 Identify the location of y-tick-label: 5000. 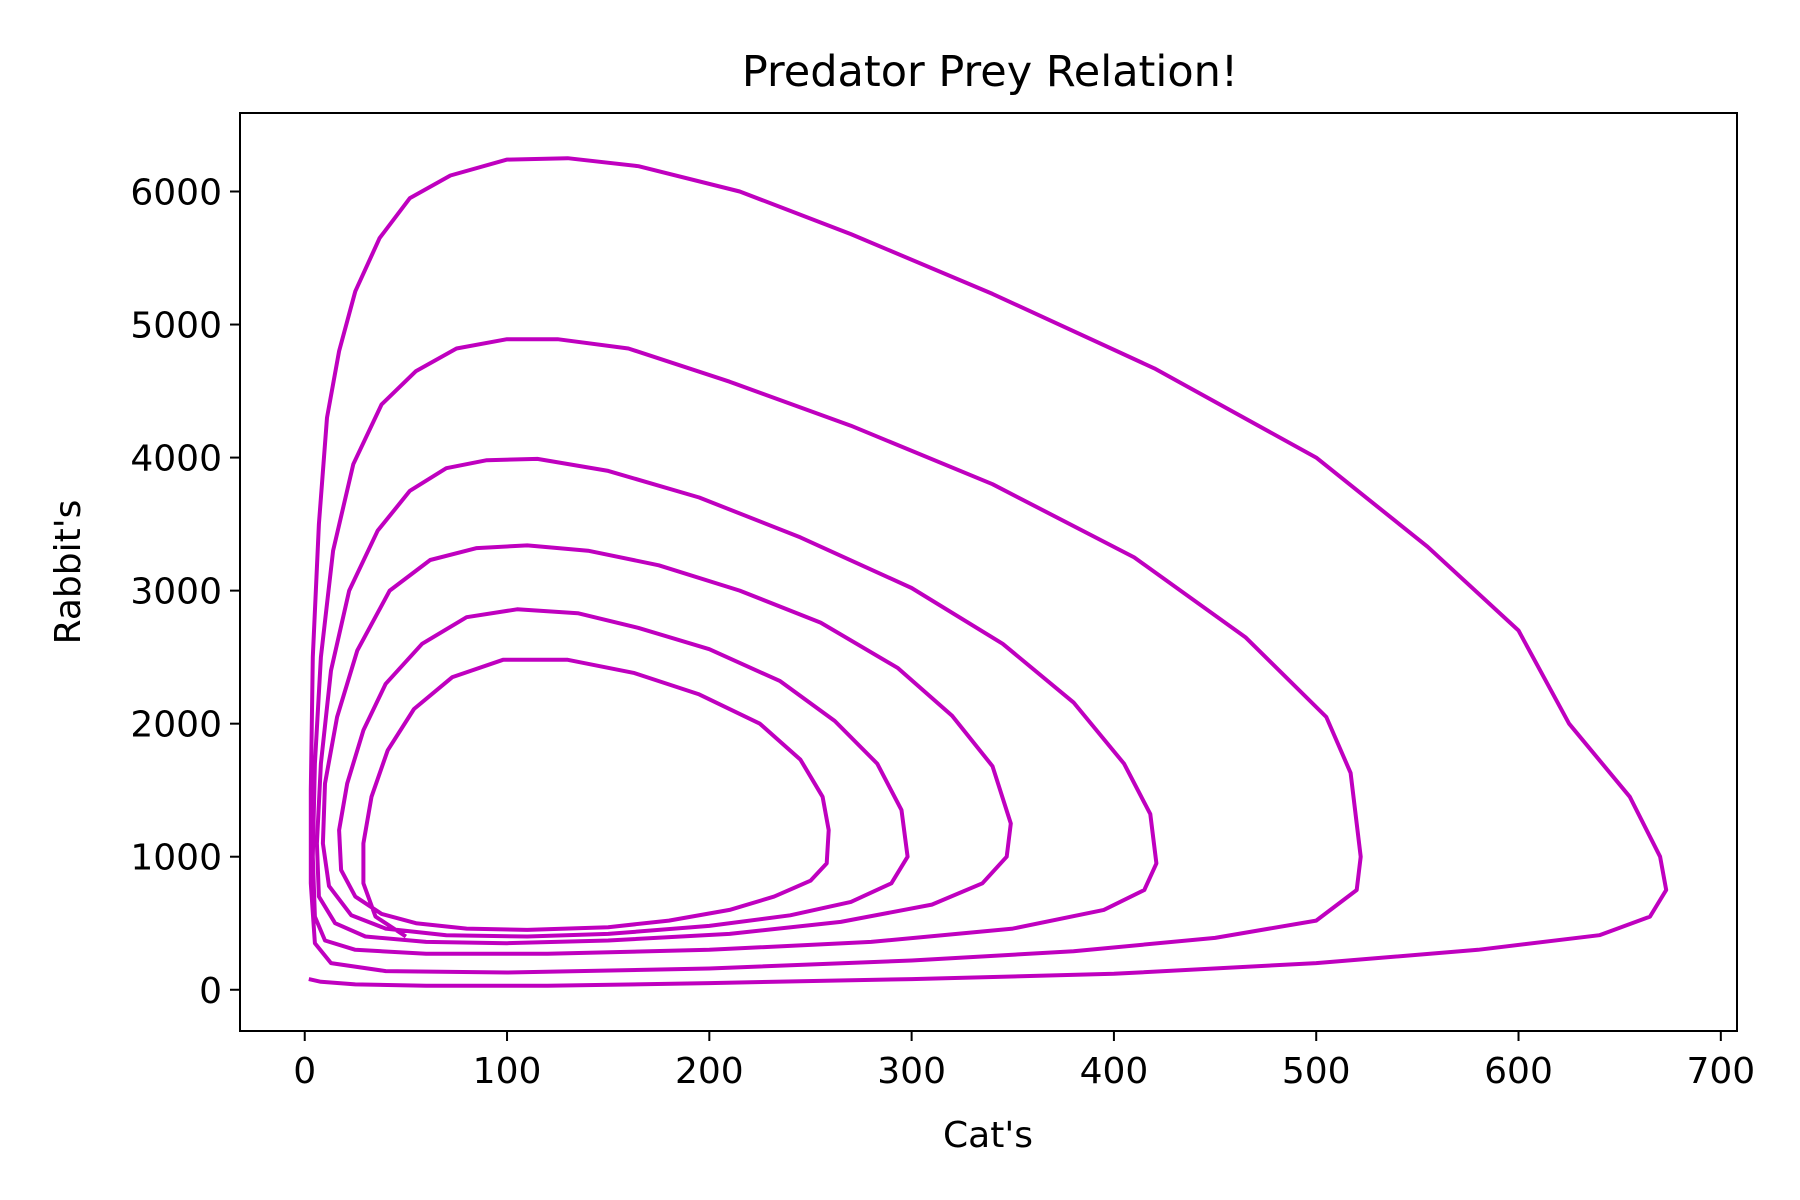
(176, 326).